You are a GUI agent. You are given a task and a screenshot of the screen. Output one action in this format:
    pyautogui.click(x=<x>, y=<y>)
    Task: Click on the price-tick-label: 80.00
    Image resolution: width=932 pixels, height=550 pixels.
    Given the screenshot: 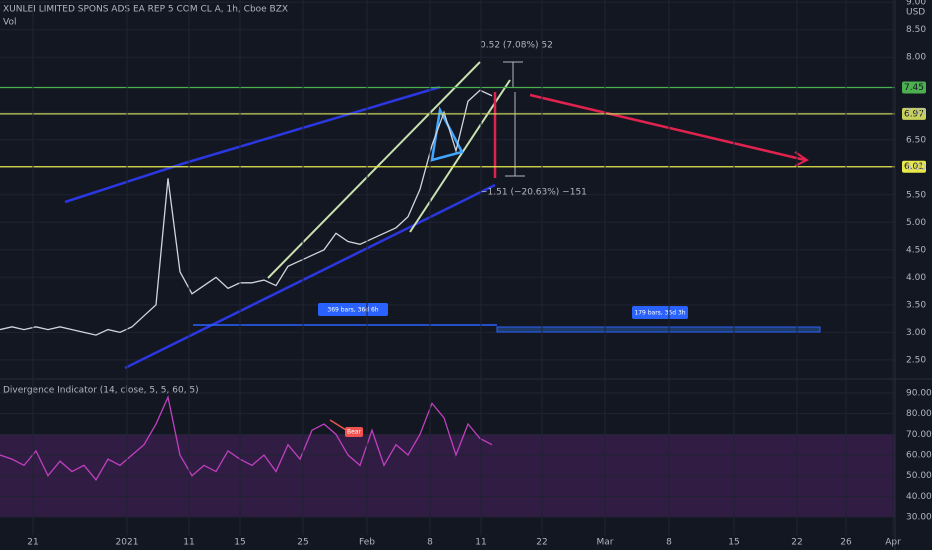 What is the action you would take?
    pyautogui.click(x=919, y=414)
    